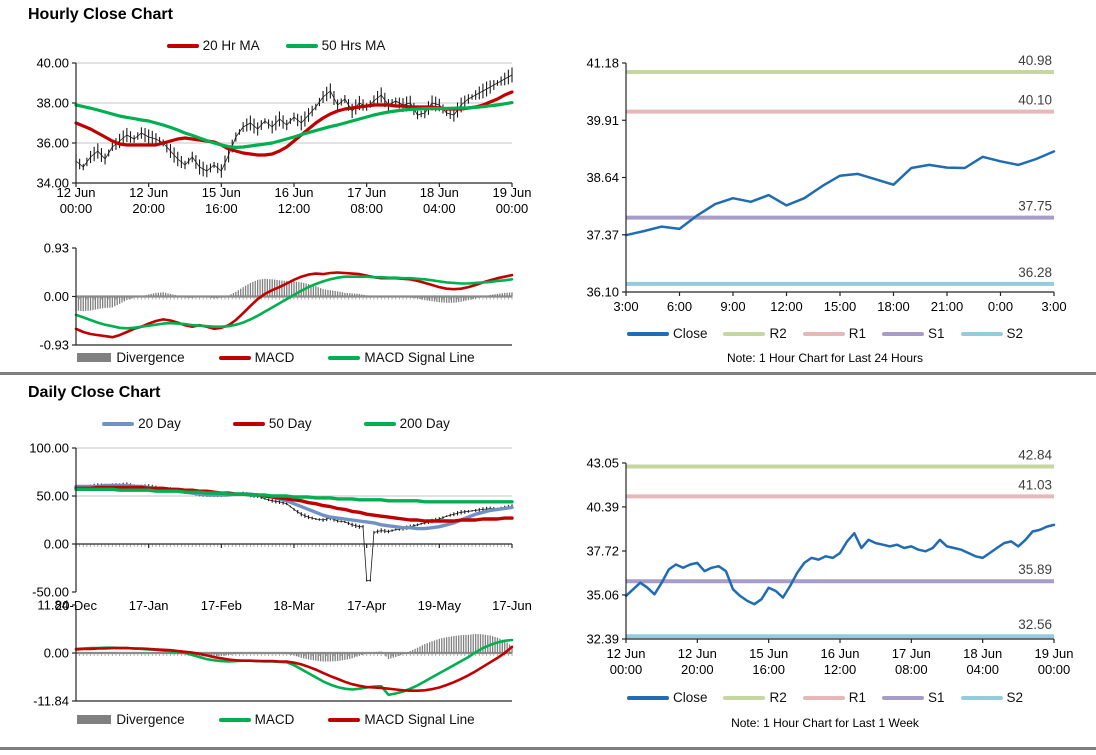  I want to click on 50hr-ma-line-swatch, so click(301, 45).